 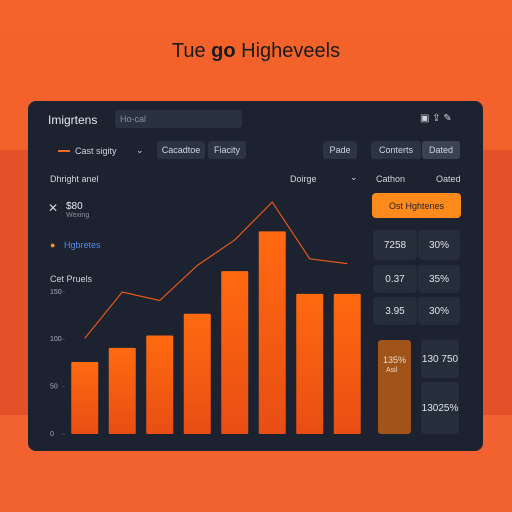 I want to click on headline-text: Higheveels, so click(x=291, y=51).